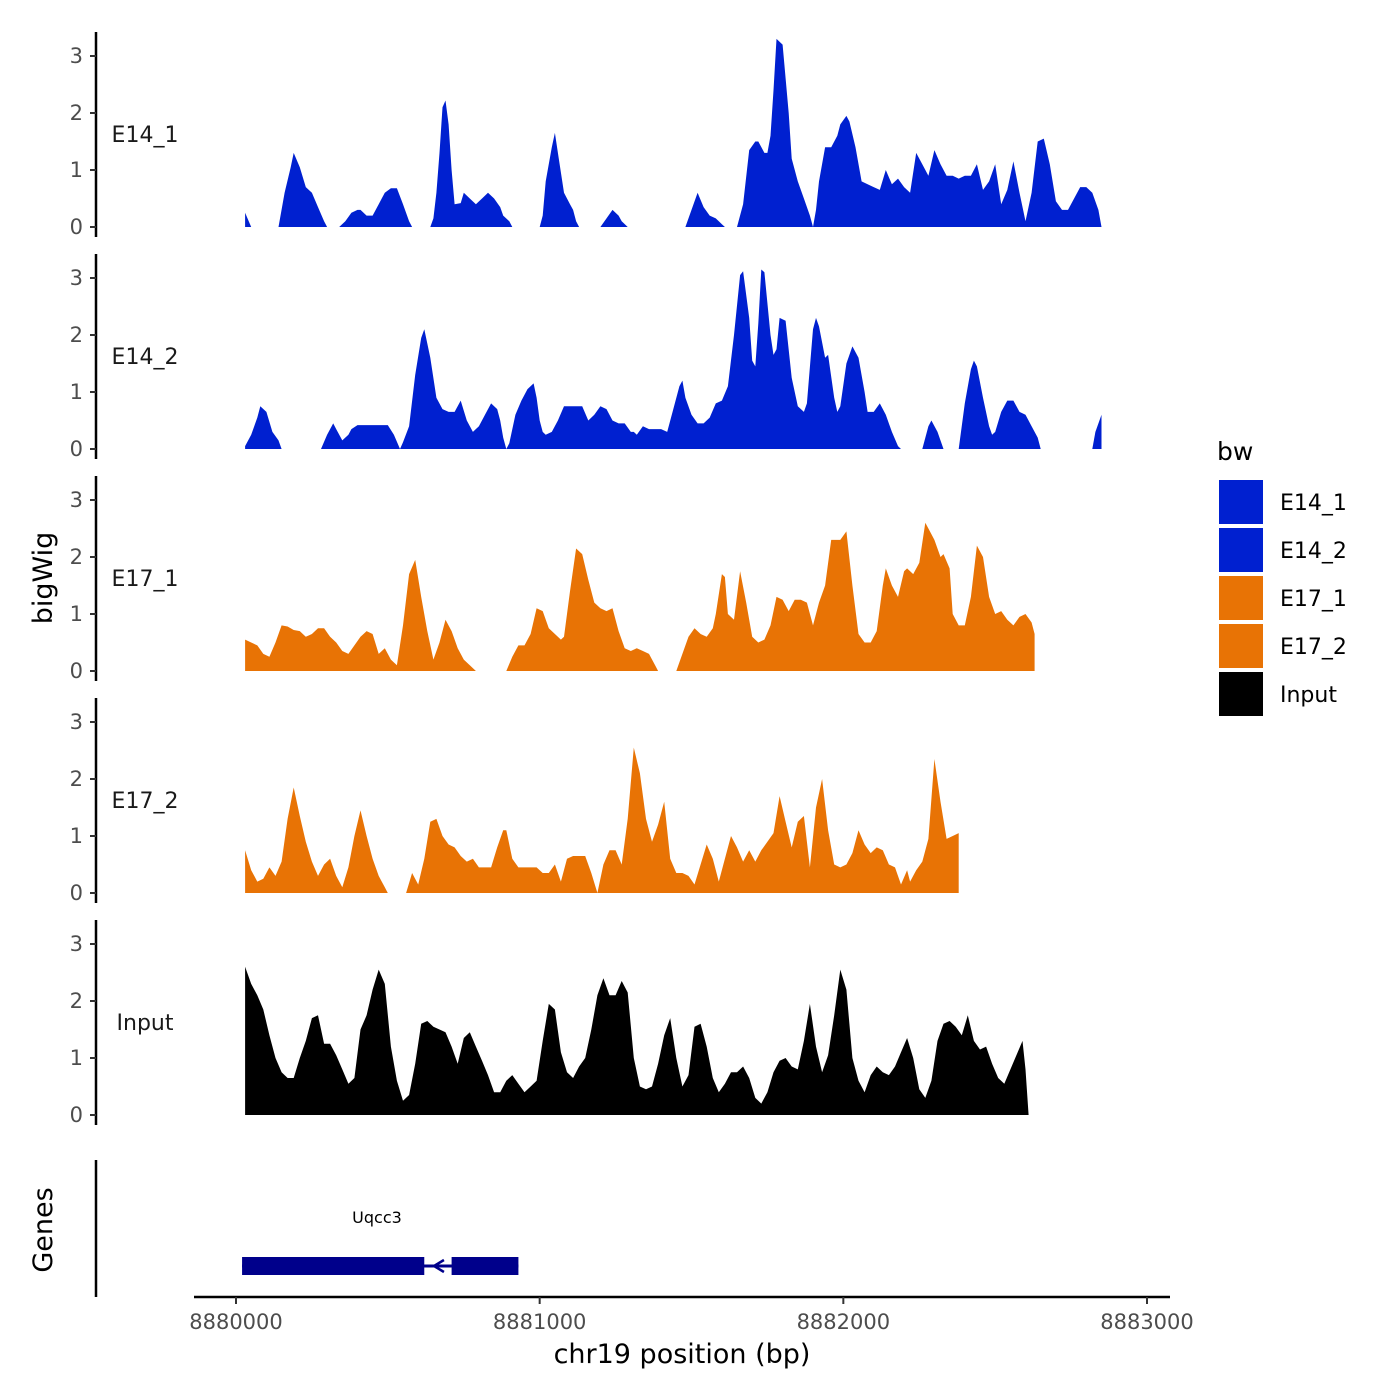 This screenshot has width=1400, height=1400. I want to click on gene-models: Uqcc3, so click(380, 1241).